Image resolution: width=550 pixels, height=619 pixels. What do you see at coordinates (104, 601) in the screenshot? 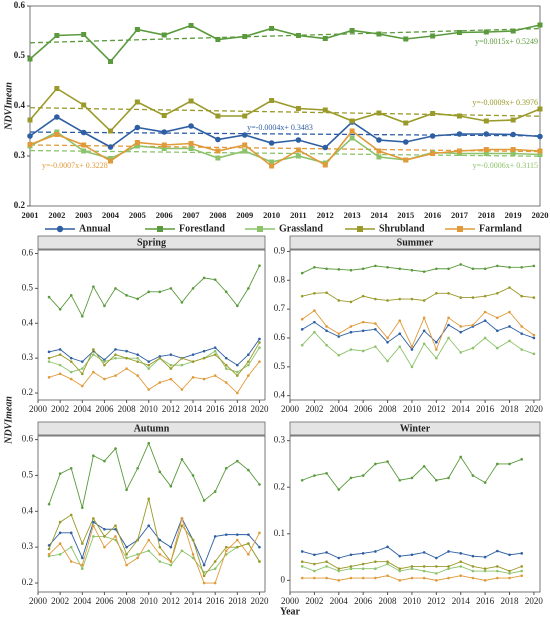
I see `x-tick-label: 2006` at bounding box center [104, 601].